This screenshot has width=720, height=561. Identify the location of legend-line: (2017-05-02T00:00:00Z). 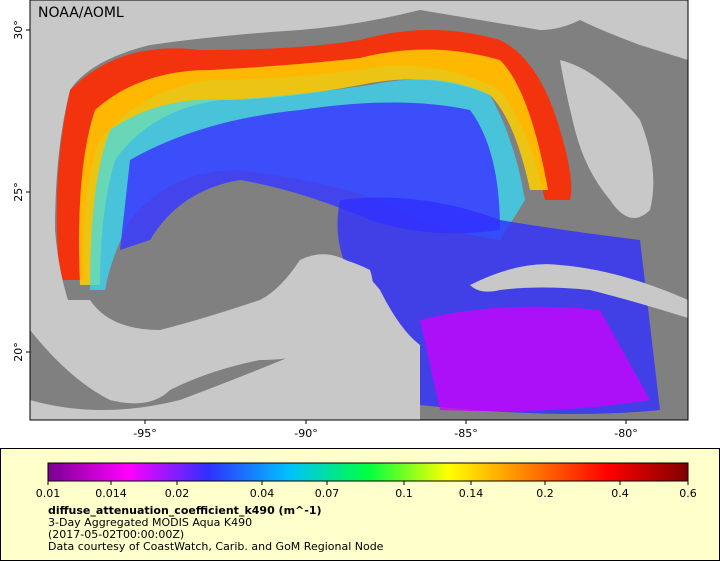
(116, 534).